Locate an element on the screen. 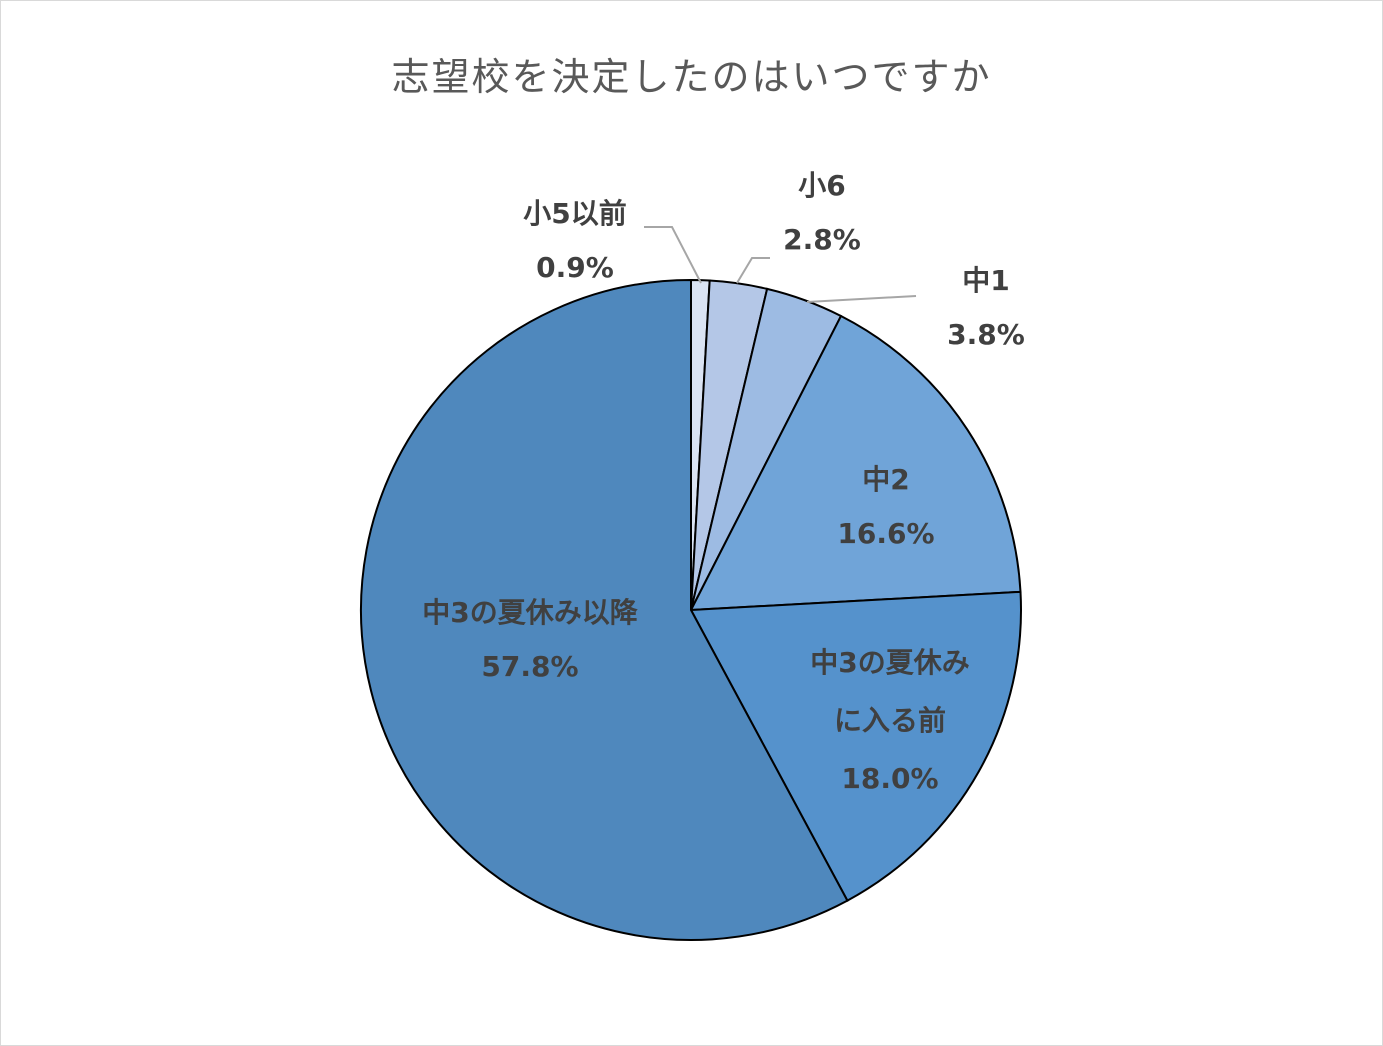  data-label: 2.8% is located at coordinates (822, 239).